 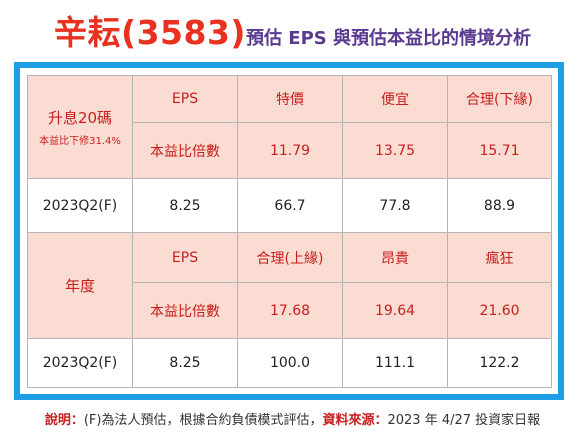 What do you see at coordinates (499, 310) in the screenshot?
I see `section2-pe-value: 21.60` at bounding box center [499, 310].